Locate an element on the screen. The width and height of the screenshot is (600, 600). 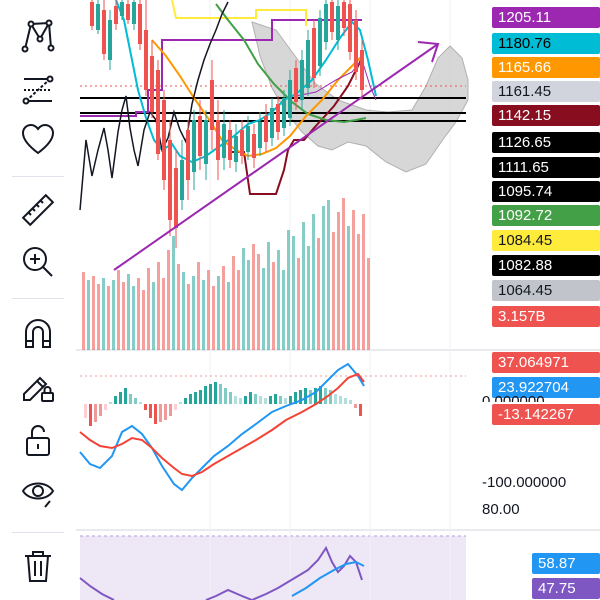
macd-histogram is located at coordinates (223, 404).